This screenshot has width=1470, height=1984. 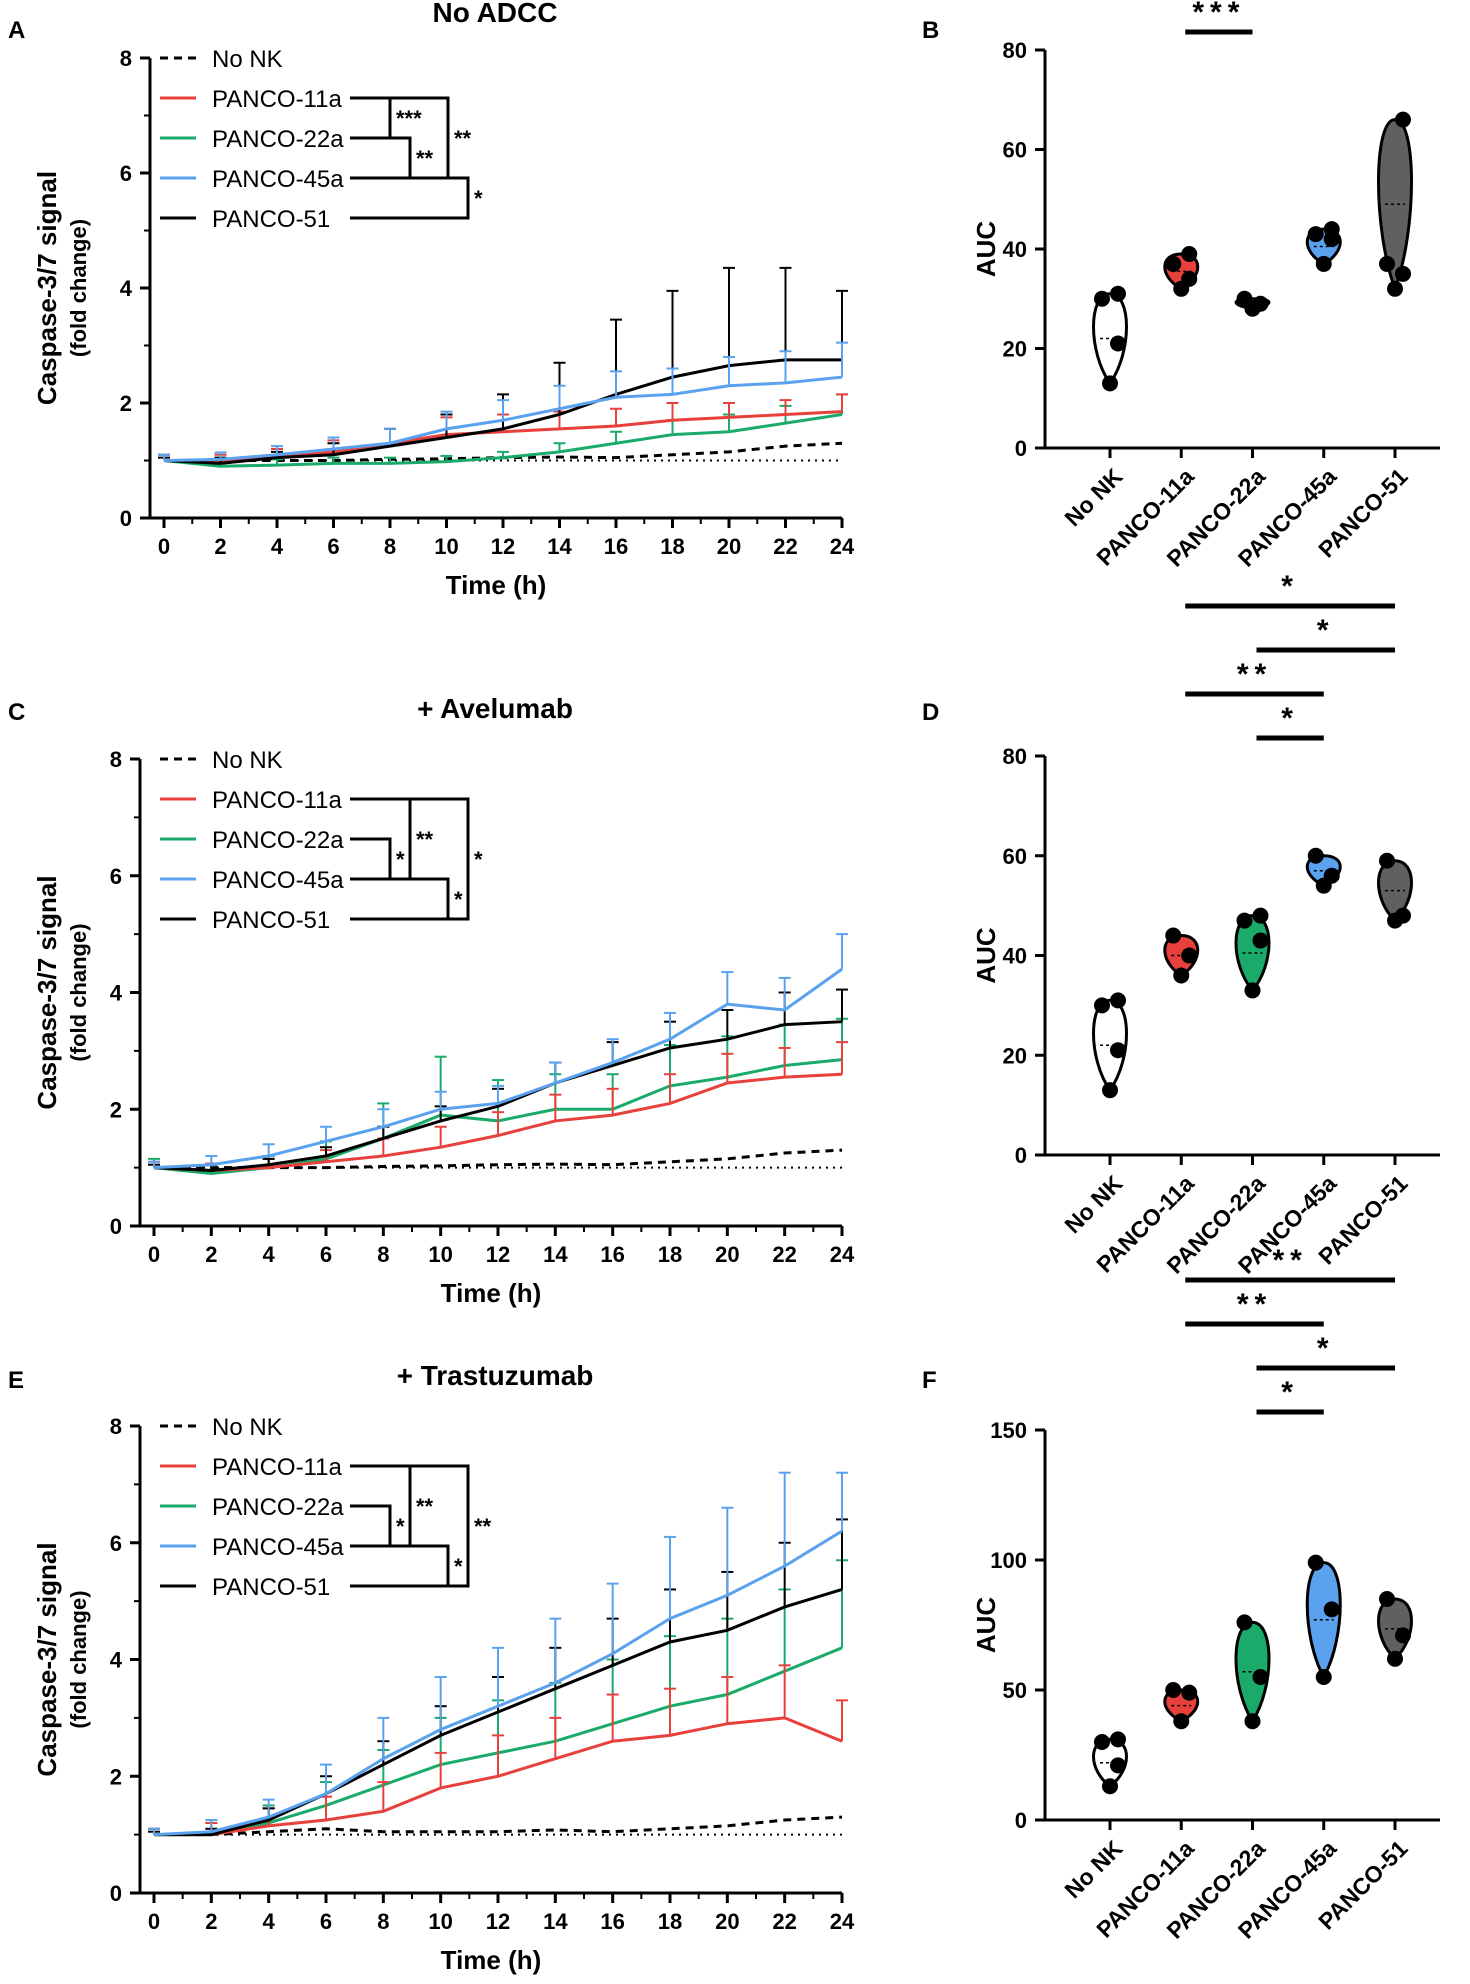 I want to click on y-axis-label-units: (fold change), so click(x=78, y=992).